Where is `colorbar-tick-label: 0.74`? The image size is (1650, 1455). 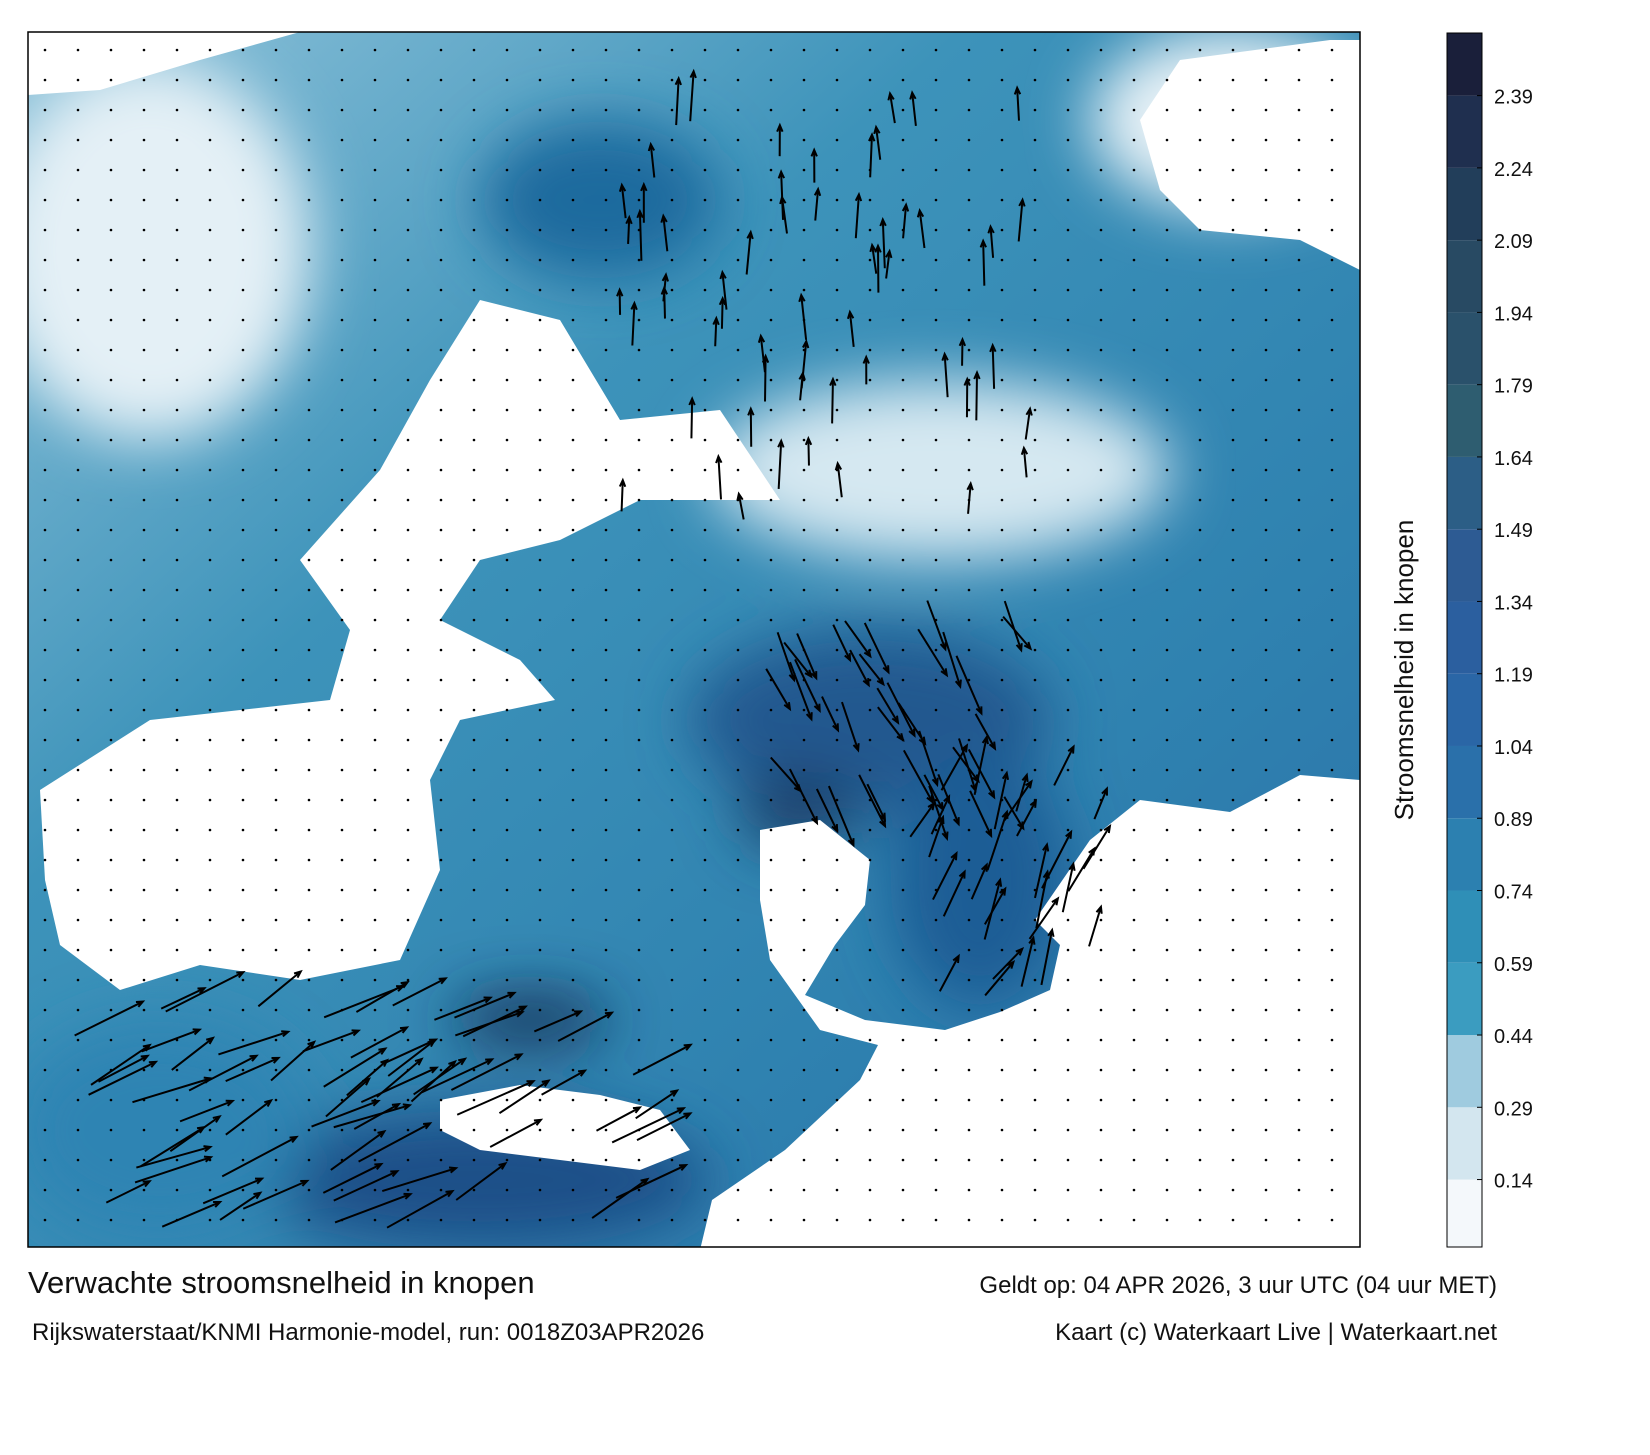
colorbar-tick-label: 0.74 is located at coordinates (1513, 893).